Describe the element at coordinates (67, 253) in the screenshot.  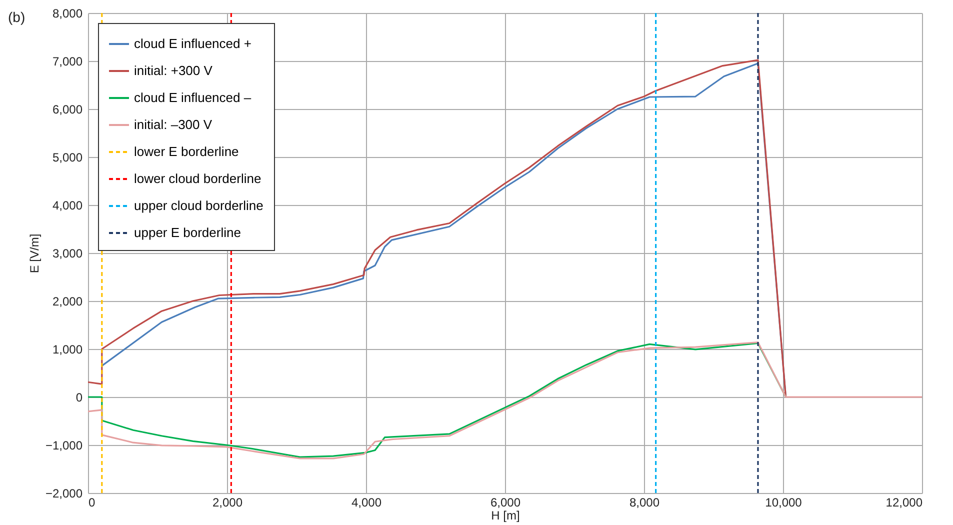
I see `y-tick-label: 3,000` at that location.